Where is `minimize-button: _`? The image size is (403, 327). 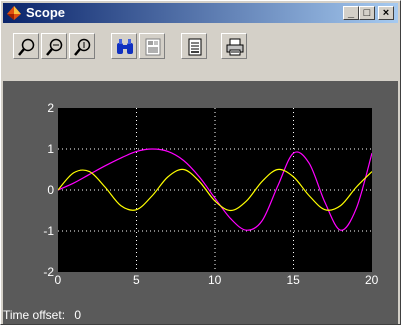 minimize-button: _ is located at coordinates (351, 13).